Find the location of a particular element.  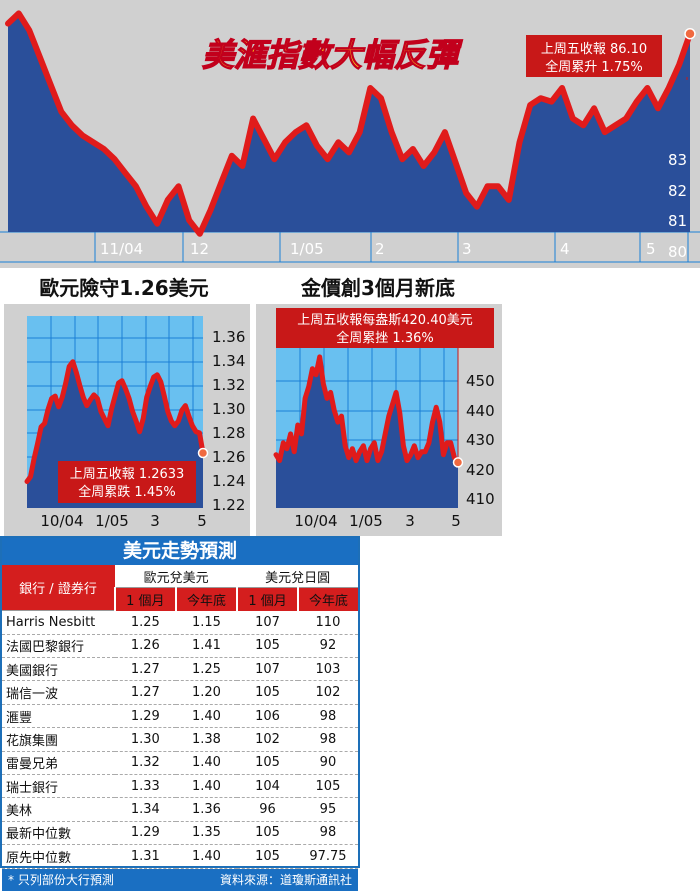

bank-cell: 美國銀行 is located at coordinates (32, 671).